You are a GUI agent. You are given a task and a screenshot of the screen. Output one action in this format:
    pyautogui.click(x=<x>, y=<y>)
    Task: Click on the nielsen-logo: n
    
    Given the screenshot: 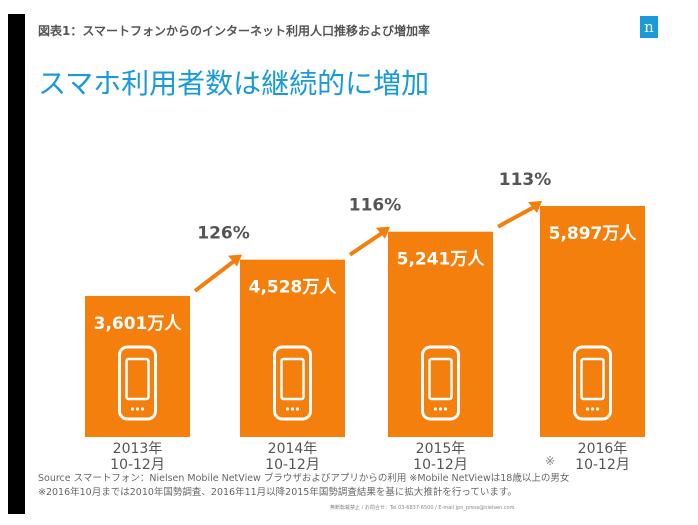 What is the action you would take?
    pyautogui.click(x=649, y=27)
    